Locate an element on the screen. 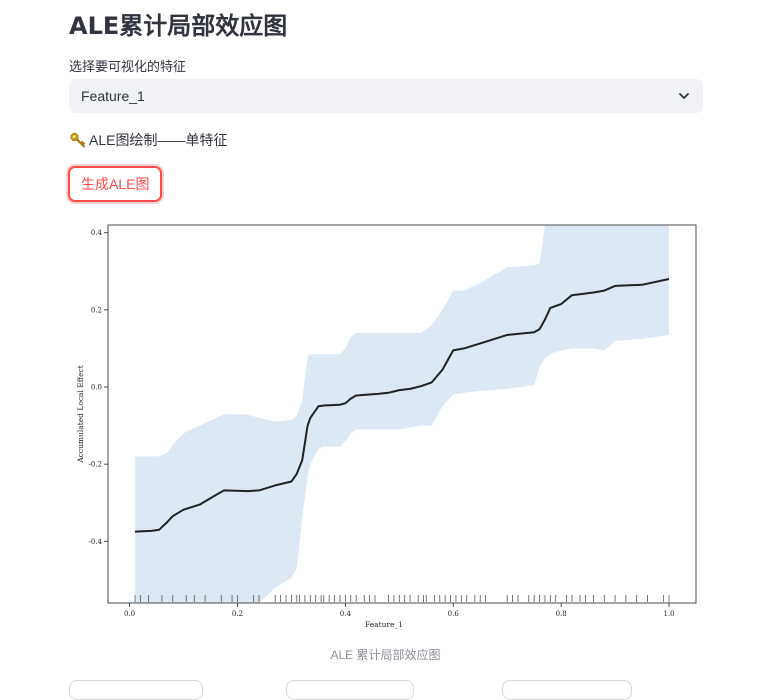 This screenshot has width=771, height=700. x-tick-label: 0.6 is located at coordinates (454, 614).